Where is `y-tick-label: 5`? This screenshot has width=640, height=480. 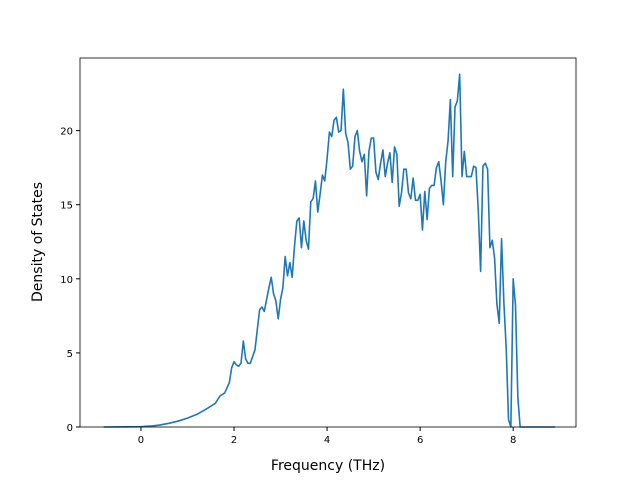
y-tick-label: 5 is located at coordinates (70, 354).